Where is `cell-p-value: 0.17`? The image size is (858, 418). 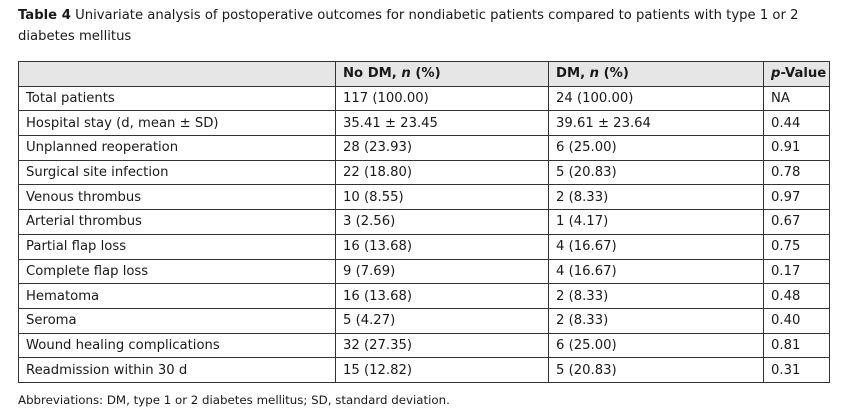
cell-p-value: 0.17 is located at coordinates (796, 271).